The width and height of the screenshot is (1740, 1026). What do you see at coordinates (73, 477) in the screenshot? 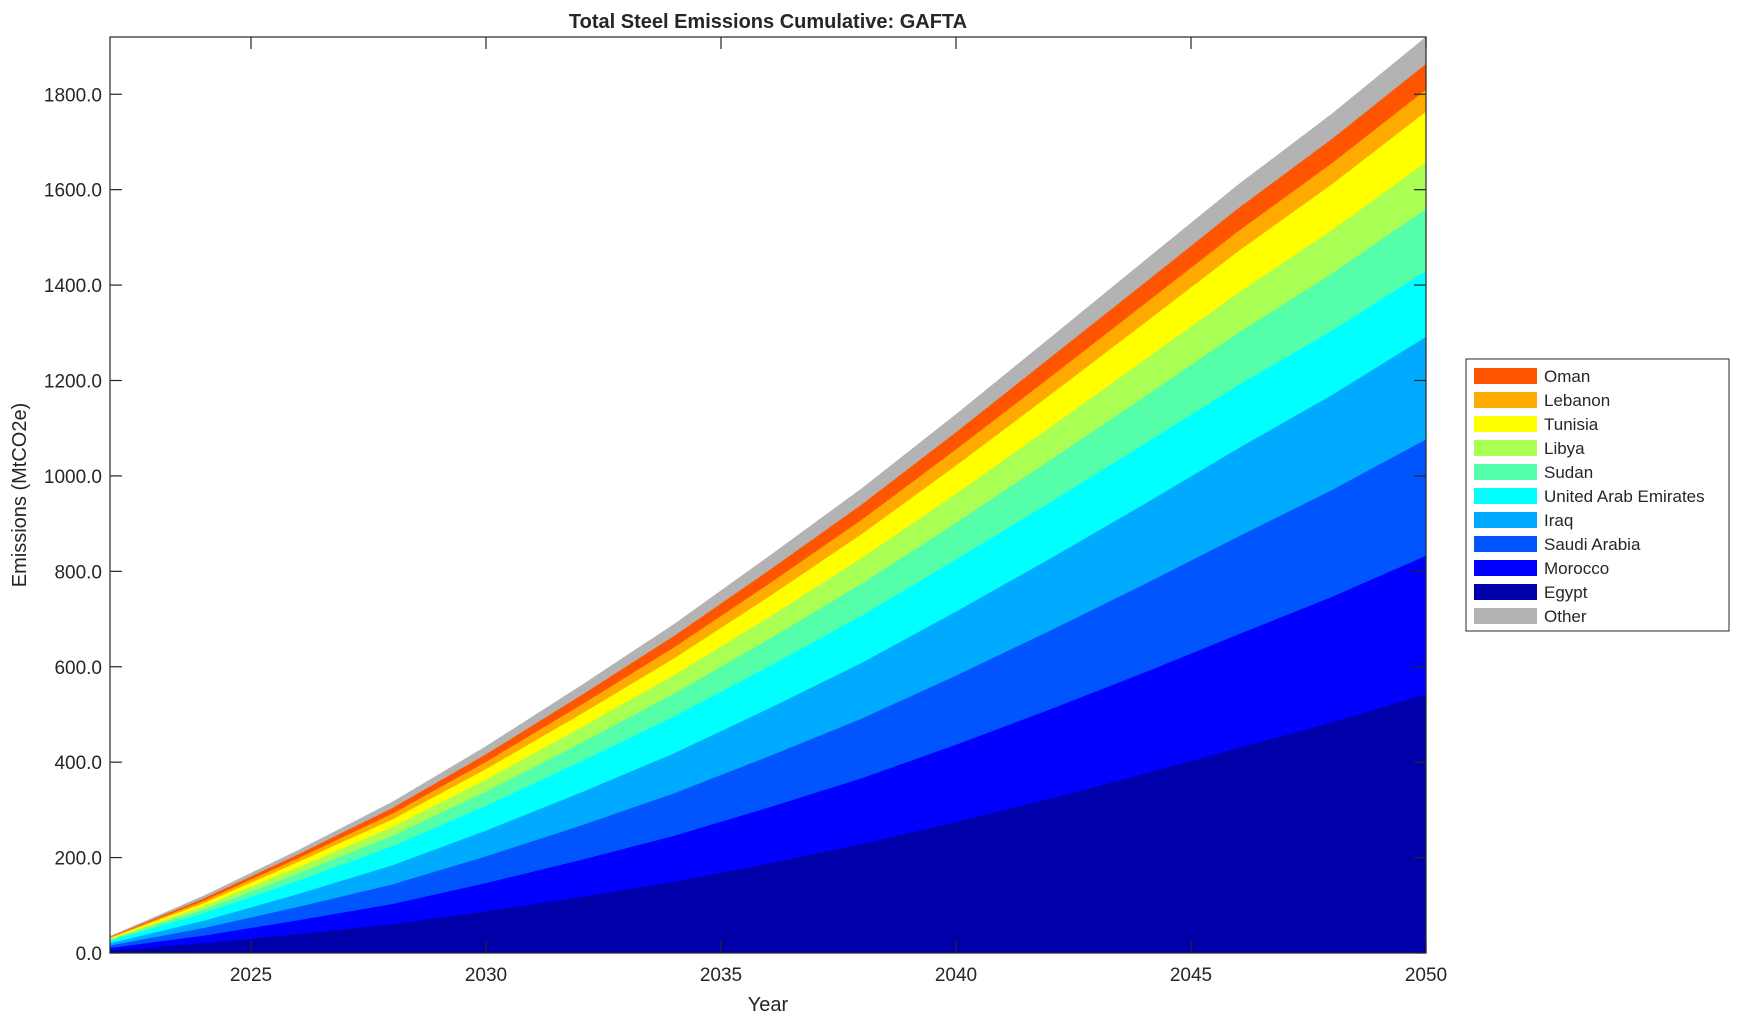
I see `y-tick-label: 1000.0` at bounding box center [73, 477].